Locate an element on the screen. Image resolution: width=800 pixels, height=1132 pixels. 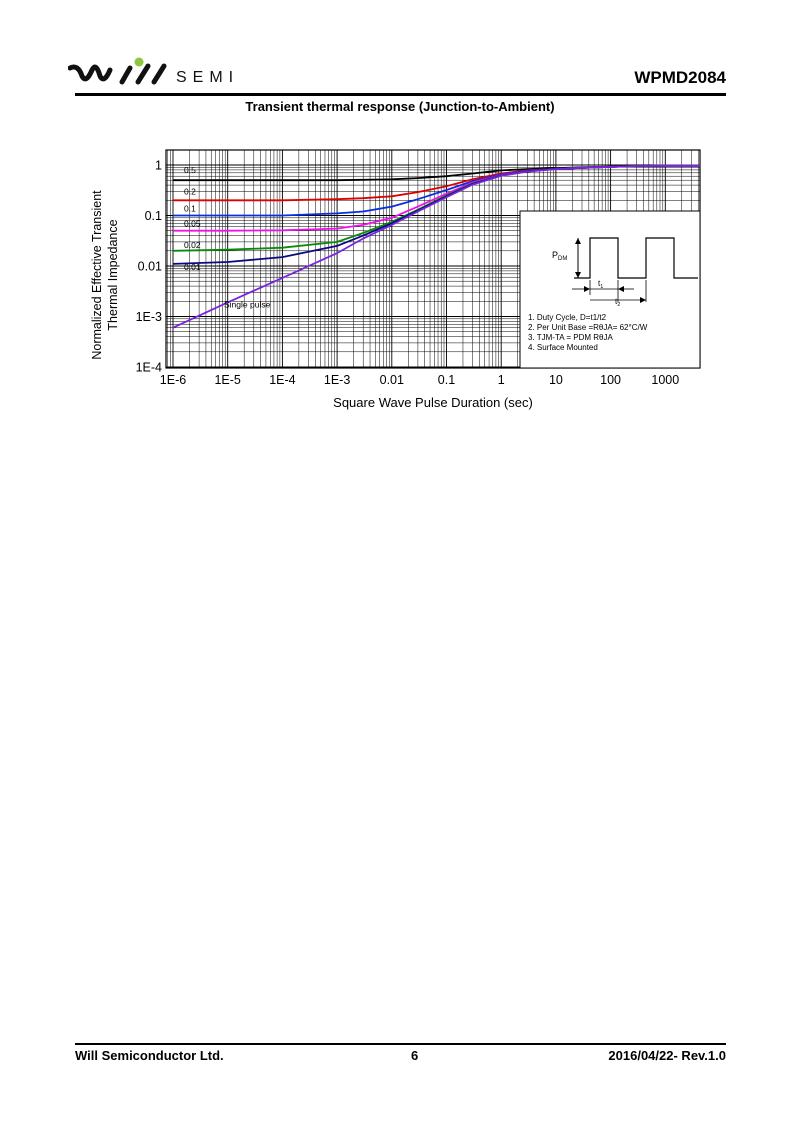
inset-note-2: 2. Per Unit Base =RθJA= 62°C/W is located at coordinates (588, 327).